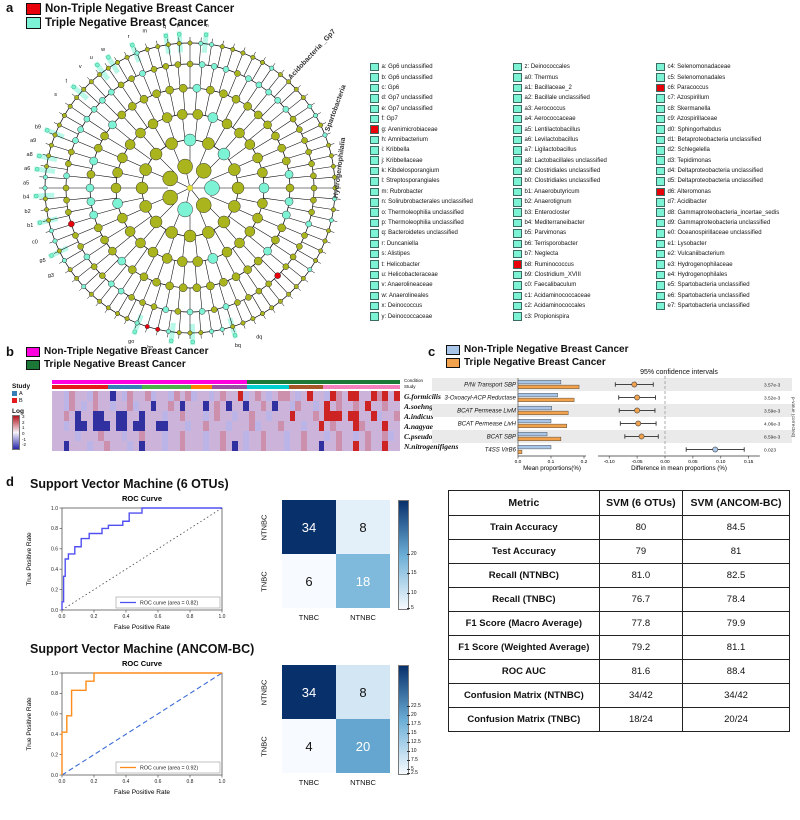  I want to click on cm-colorbar-tick-label: 5, so click(412, 608).